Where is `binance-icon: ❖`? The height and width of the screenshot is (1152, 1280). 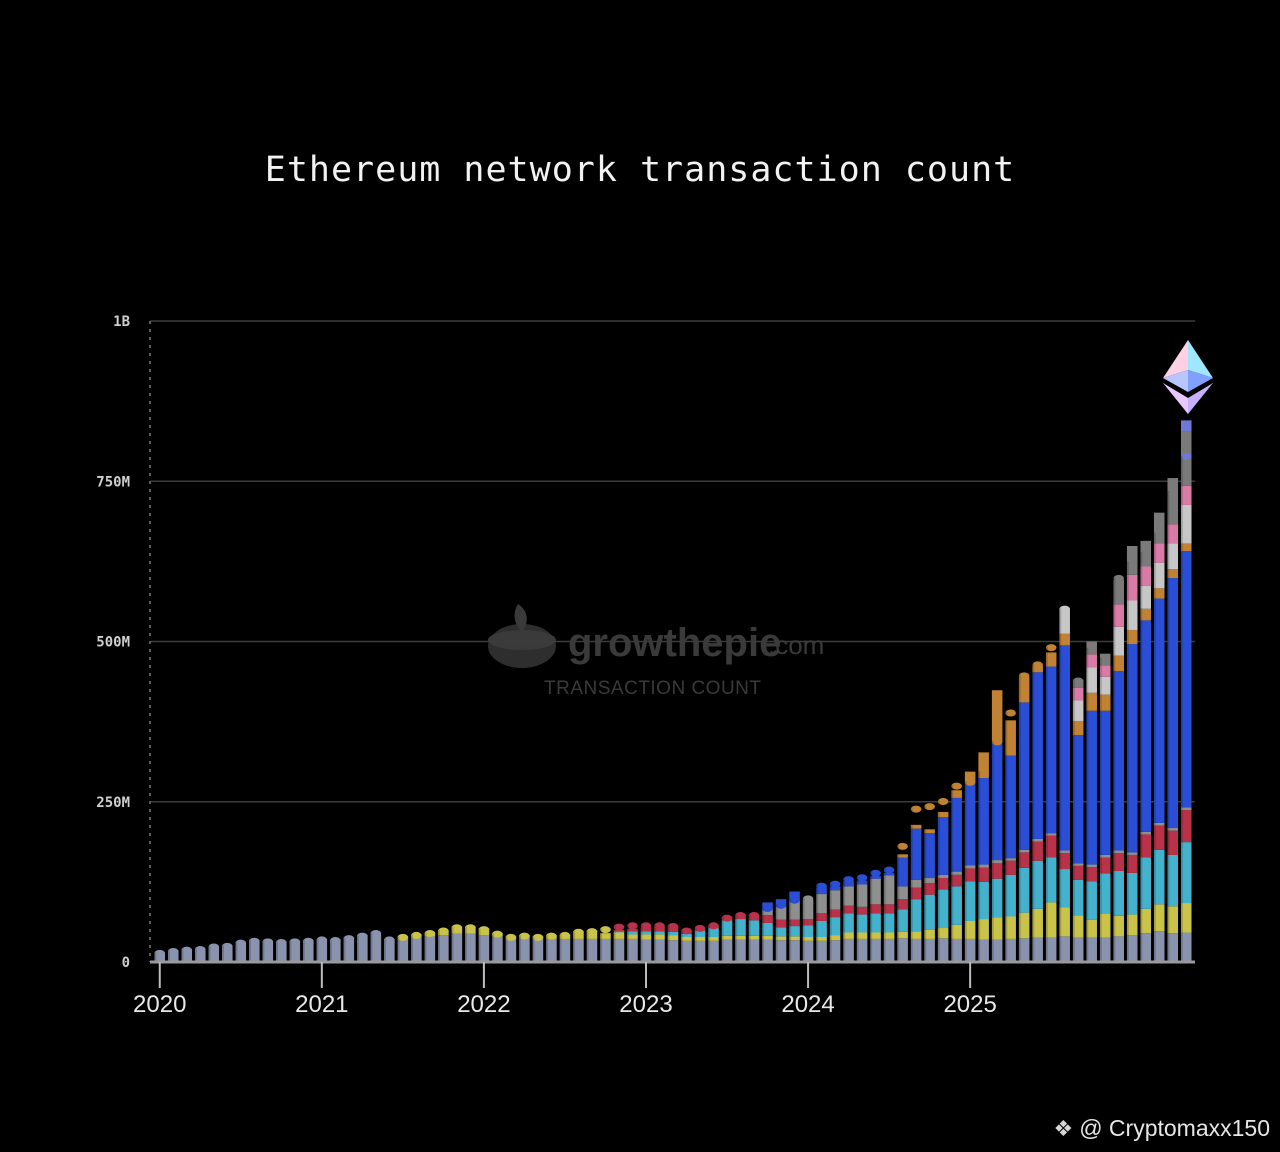 binance-icon: ❖ is located at coordinates (1063, 1128).